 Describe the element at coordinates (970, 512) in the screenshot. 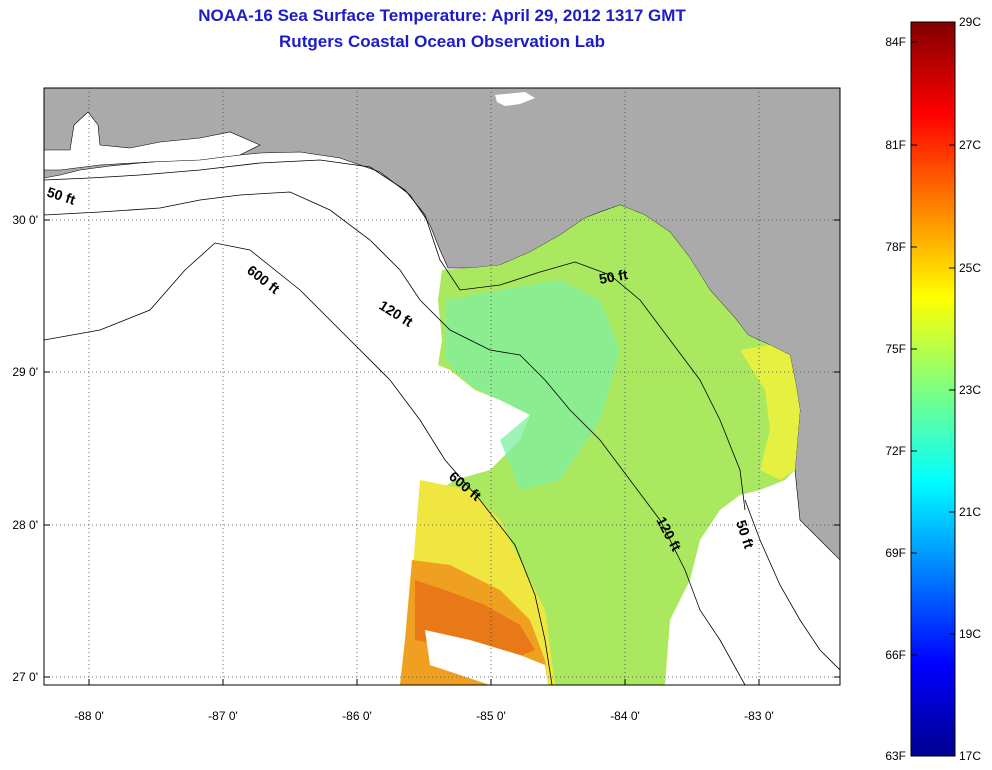

I see `colorbar-c-label: 21C` at that location.